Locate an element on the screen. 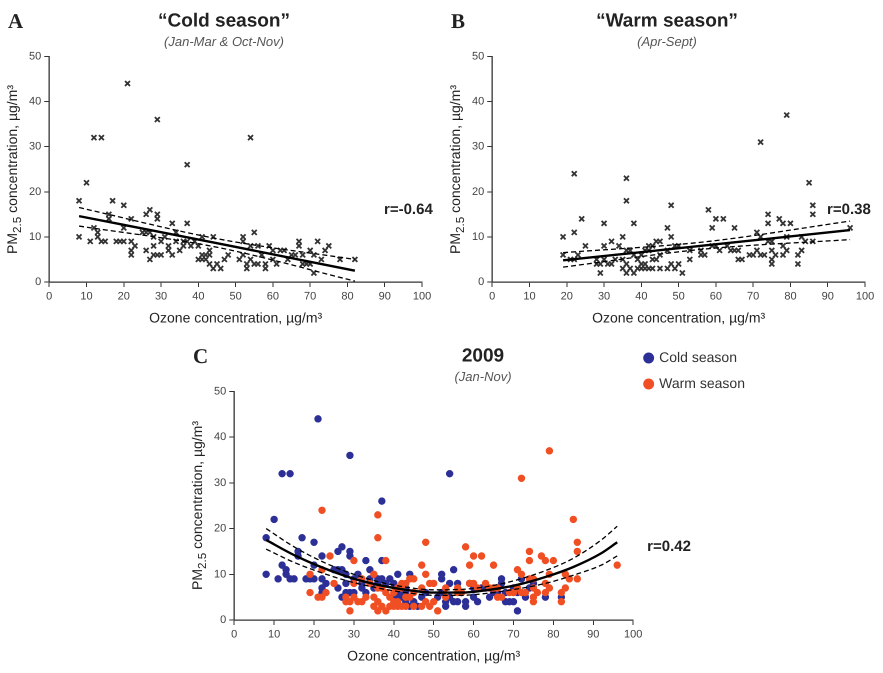  chart-subtitle: (Apr-Sept) is located at coordinates (667, 42).